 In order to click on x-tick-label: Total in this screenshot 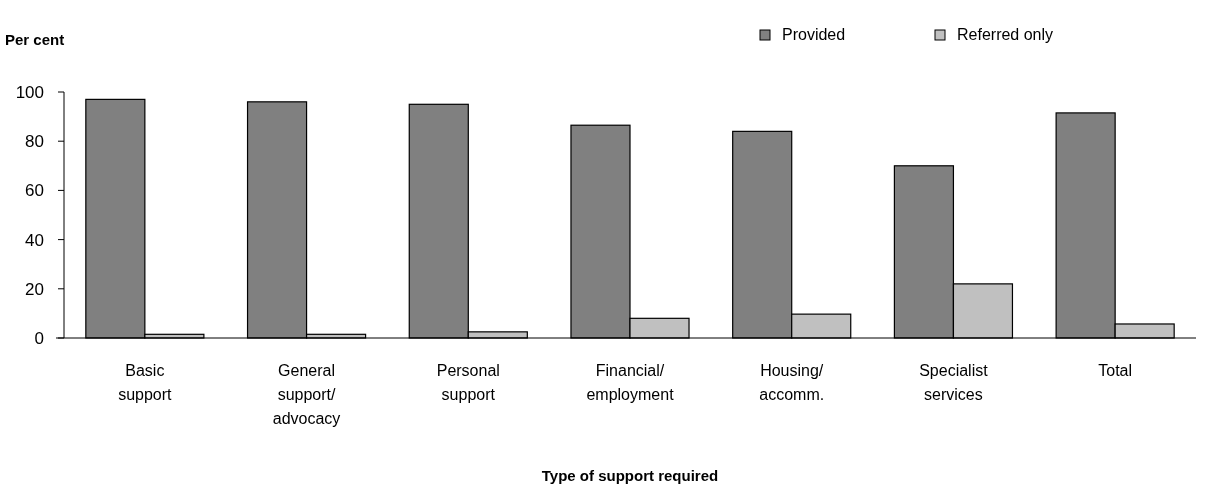, I will do `click(1115, 370)`.